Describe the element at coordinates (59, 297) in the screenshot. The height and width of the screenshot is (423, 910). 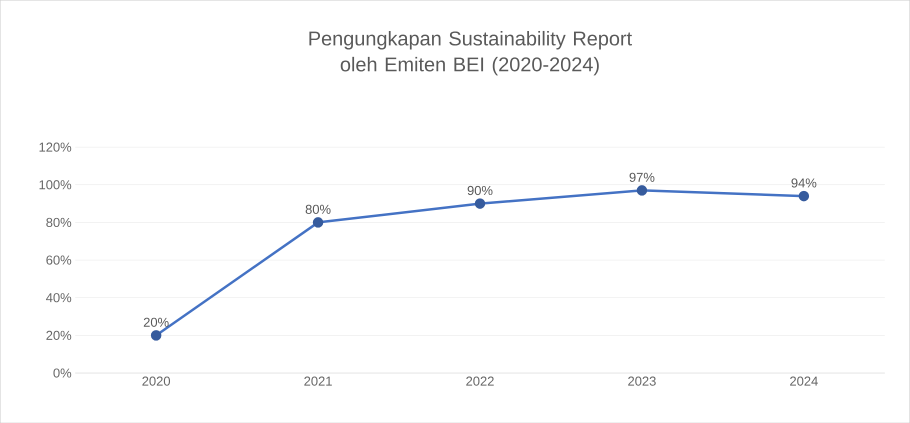
I see `y-tick-label: 40%` at that location.